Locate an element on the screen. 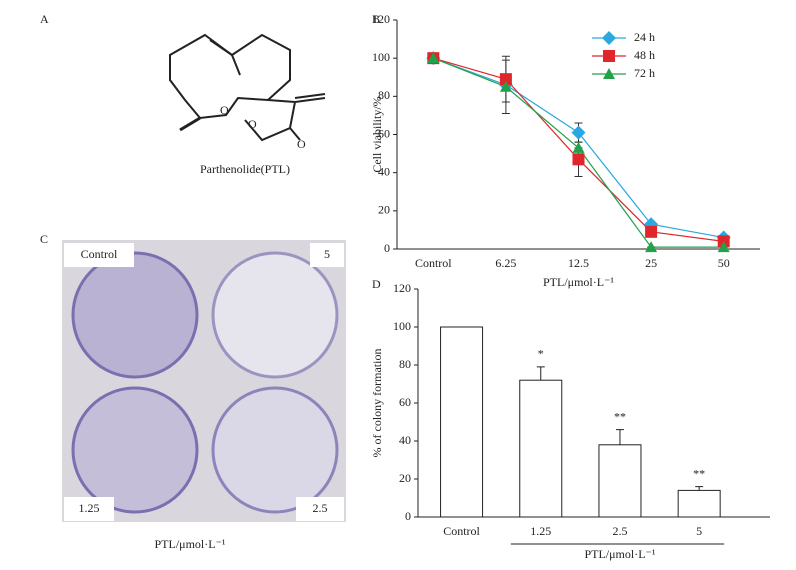 The height and width of the screenshot is (570, 796). panel-label: A is located at coordinates (44, 19).